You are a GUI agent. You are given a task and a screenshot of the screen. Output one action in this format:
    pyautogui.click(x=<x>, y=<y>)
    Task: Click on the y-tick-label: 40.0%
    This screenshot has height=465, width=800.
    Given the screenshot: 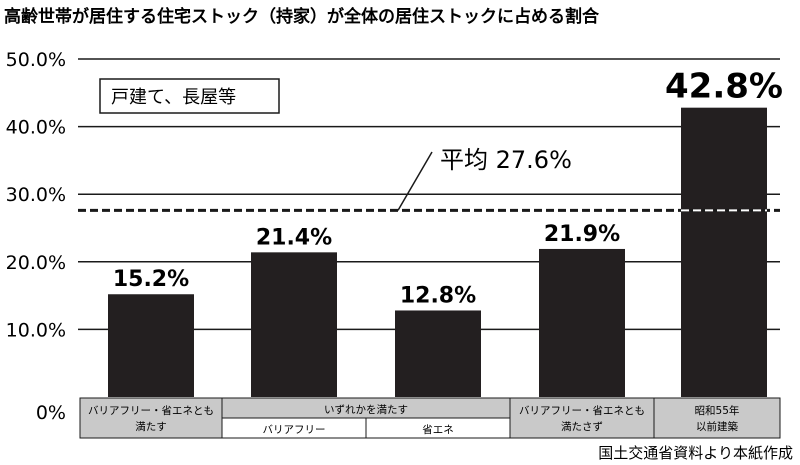 What is the action you would take?
    pyautogui.click(x=36, y=128)
    